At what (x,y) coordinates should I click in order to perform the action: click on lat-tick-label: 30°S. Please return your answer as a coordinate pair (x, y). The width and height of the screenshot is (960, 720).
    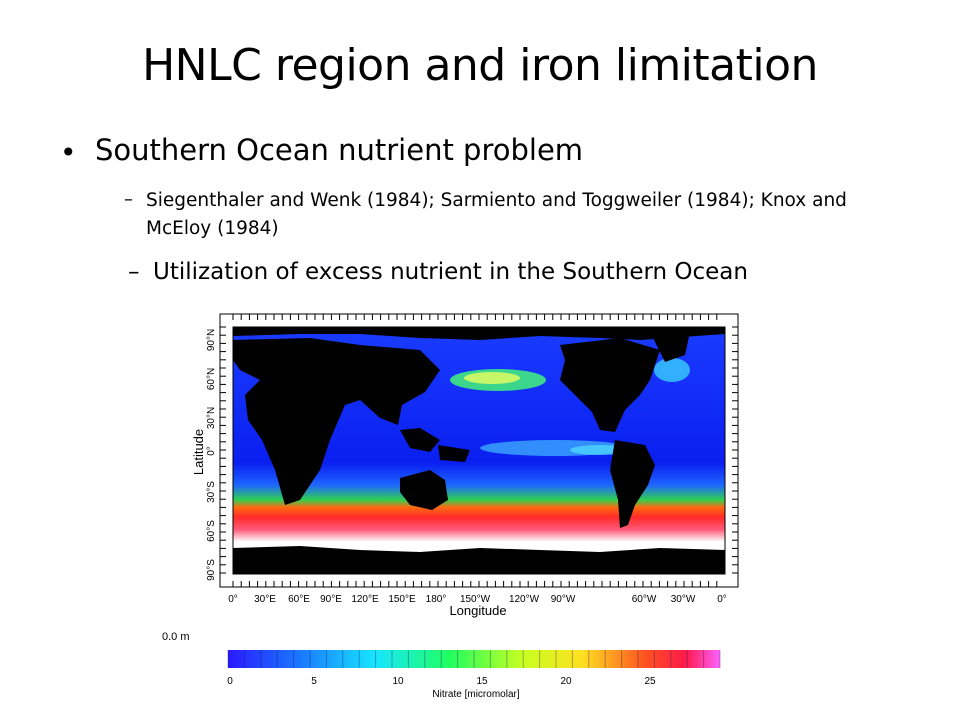
    Looking at the image, I should click on (211, 492).